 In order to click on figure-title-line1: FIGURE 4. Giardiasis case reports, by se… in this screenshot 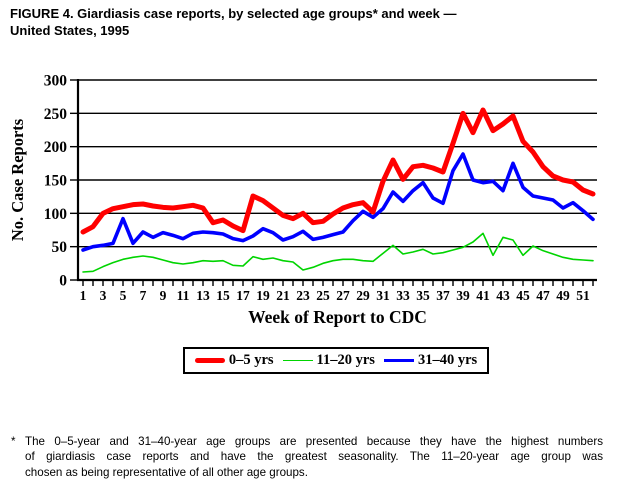, I will do `click(233, 13)`.